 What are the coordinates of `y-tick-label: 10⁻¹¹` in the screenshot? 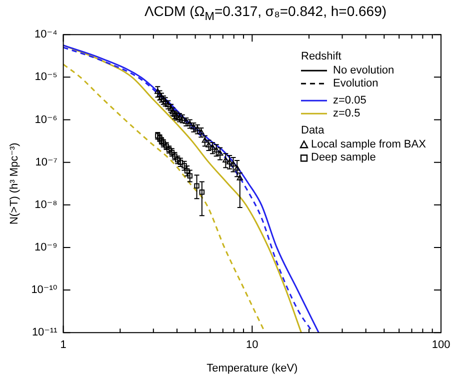 It's located at (45, 332).